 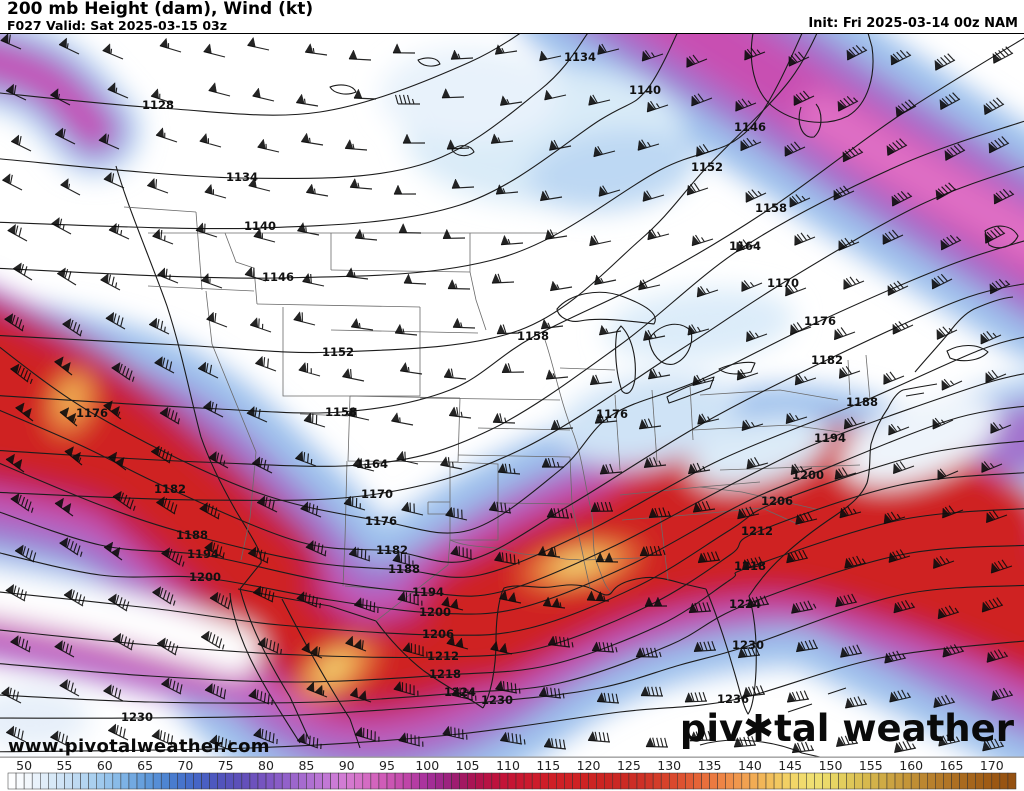 What do you see at coordinates (750, 765) in the screenshot?
I see `svg-text: 140` at bounding box center [750, 765].